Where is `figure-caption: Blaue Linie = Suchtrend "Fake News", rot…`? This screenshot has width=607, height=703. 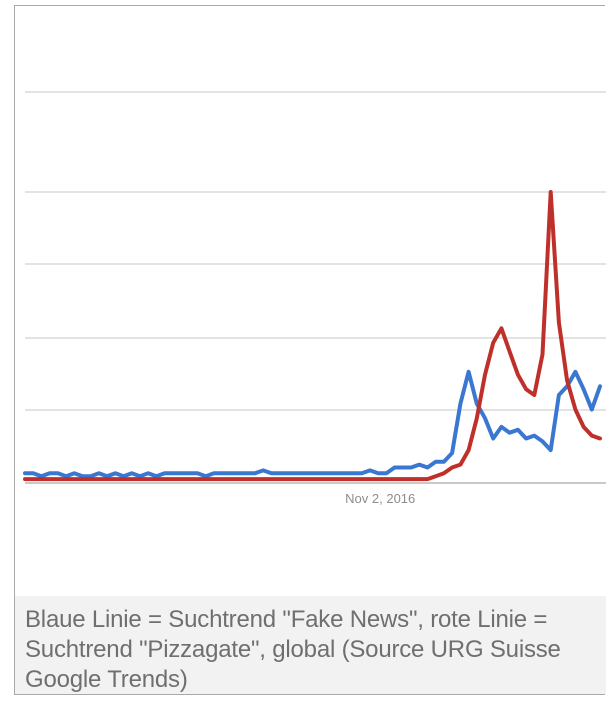 figure-caption: Blaue Linie = Suchtrend "Fake News", rot… is located at coordinates (310, 645).